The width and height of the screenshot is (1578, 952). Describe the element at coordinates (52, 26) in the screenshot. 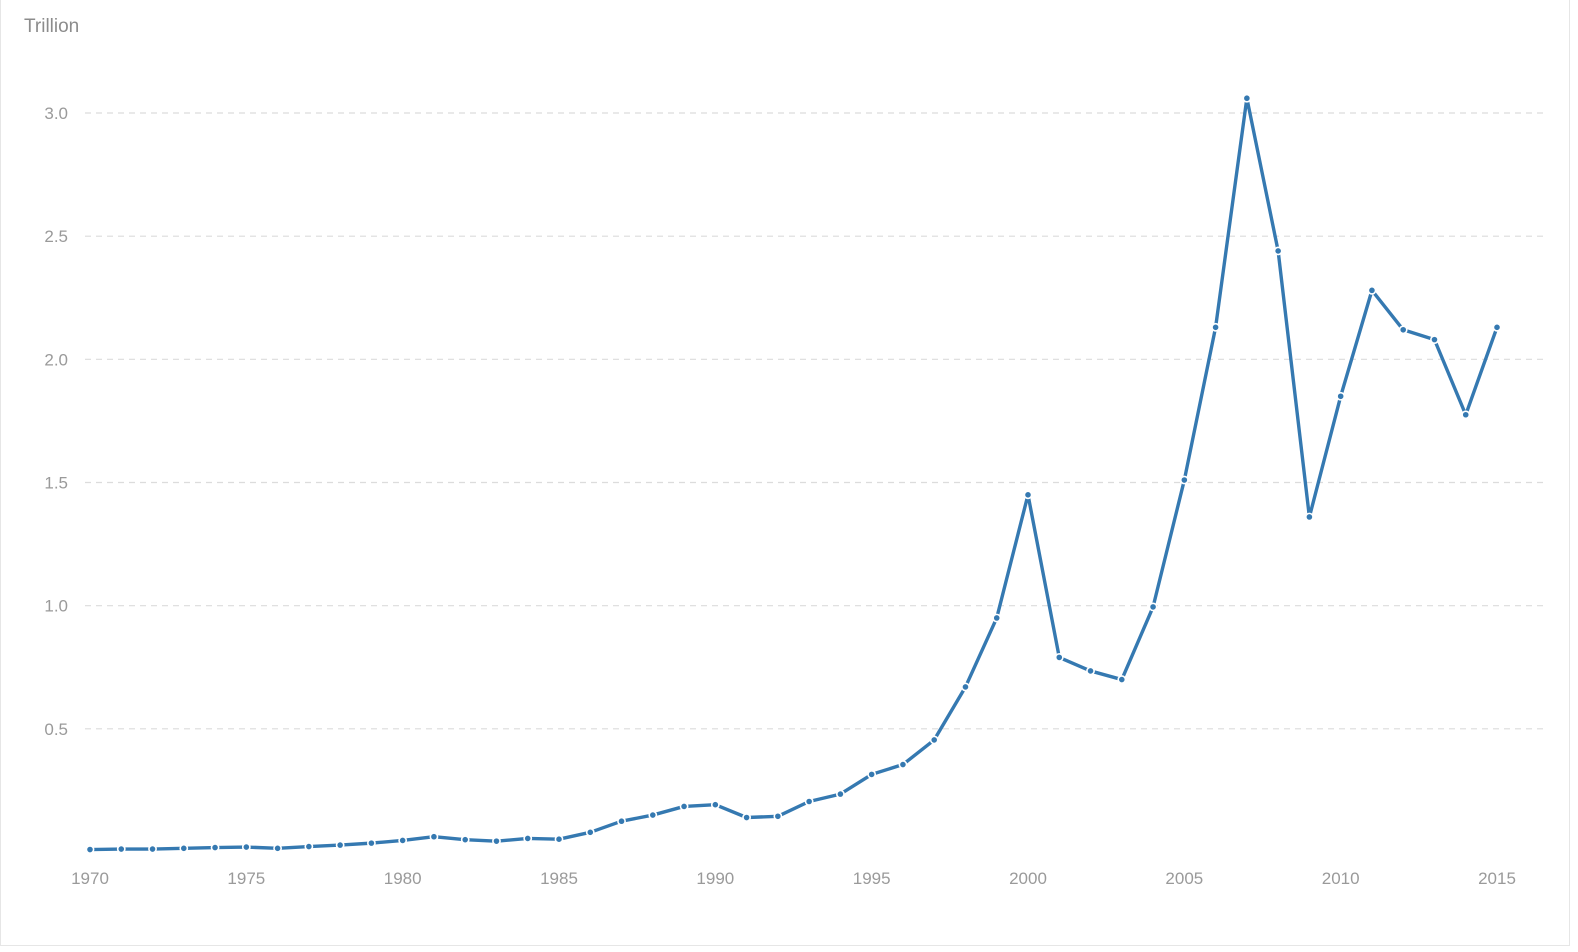

I see `y-unit-label: Trillion` at that location.